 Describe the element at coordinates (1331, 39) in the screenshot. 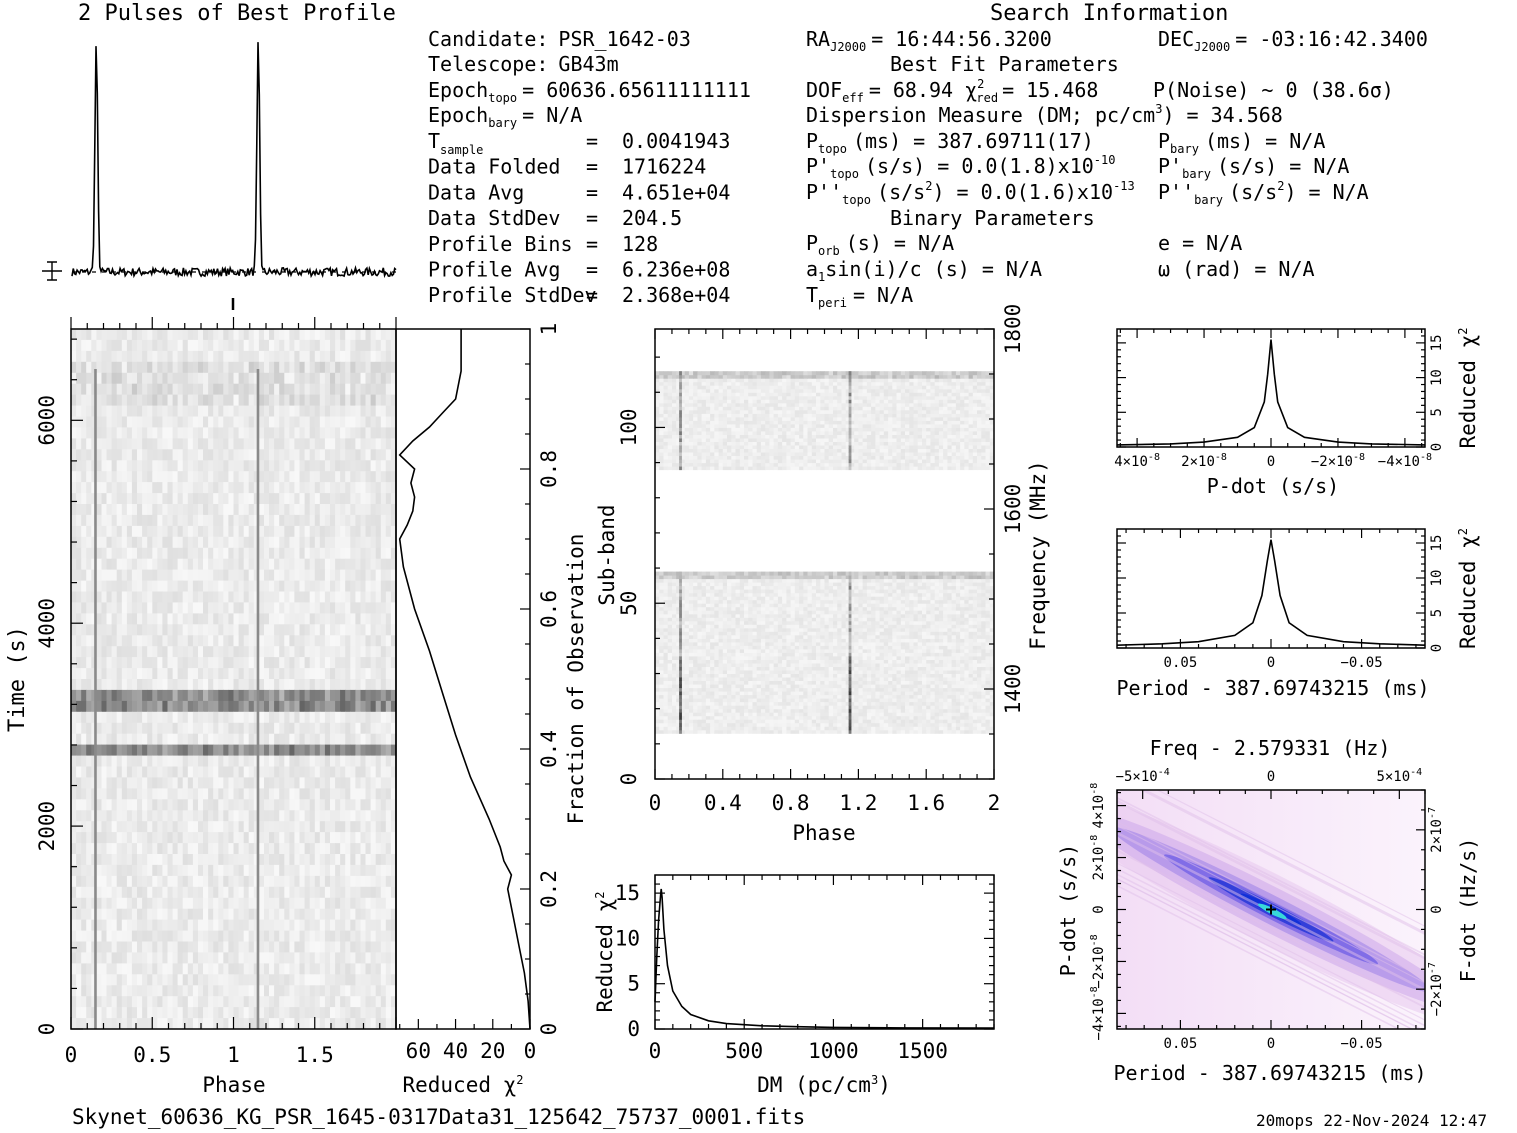

I see `dec-value: = -03:16:42.3400` at that location.